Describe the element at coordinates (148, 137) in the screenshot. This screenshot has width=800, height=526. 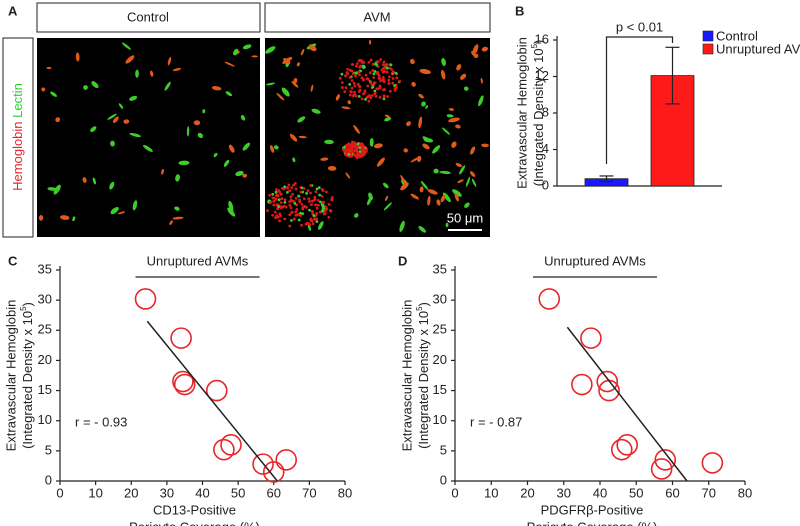
I see `micrograph` at that location.